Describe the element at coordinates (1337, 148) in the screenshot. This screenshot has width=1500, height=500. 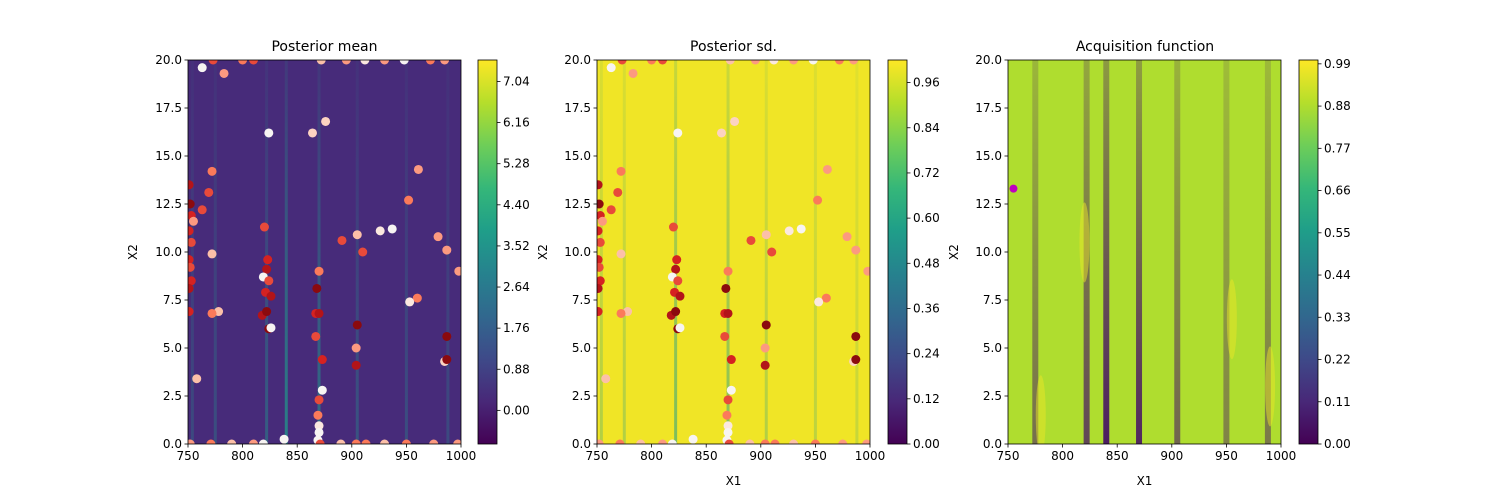
I see `colorbar-tick-label: 0.77` at that location.